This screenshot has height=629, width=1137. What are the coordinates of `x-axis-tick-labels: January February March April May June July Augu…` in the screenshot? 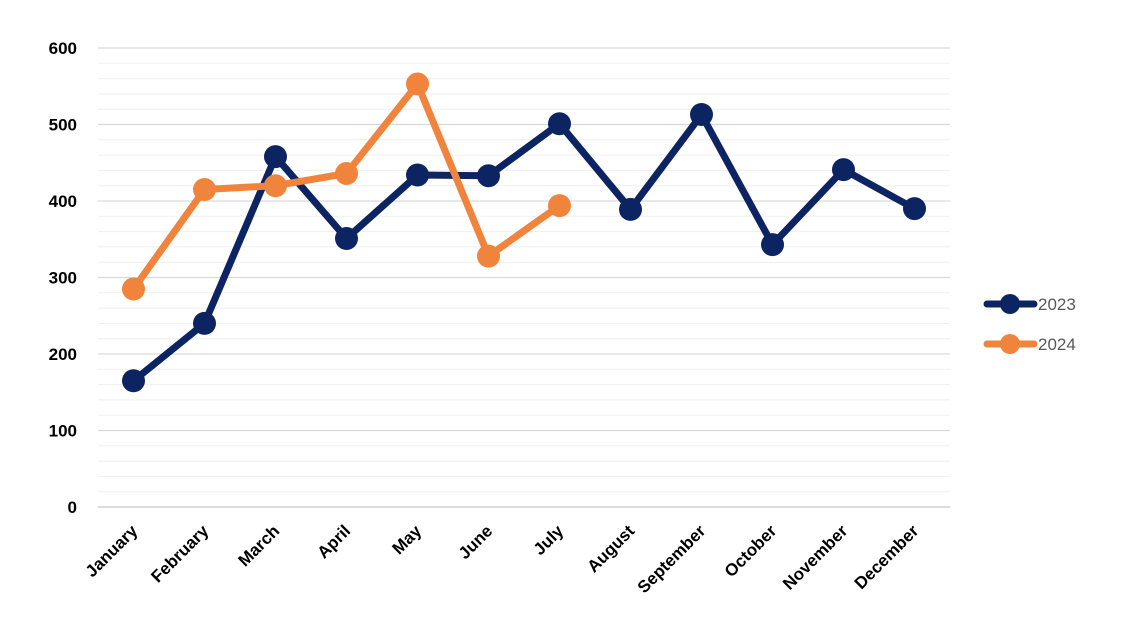 It's located at (502, 559).